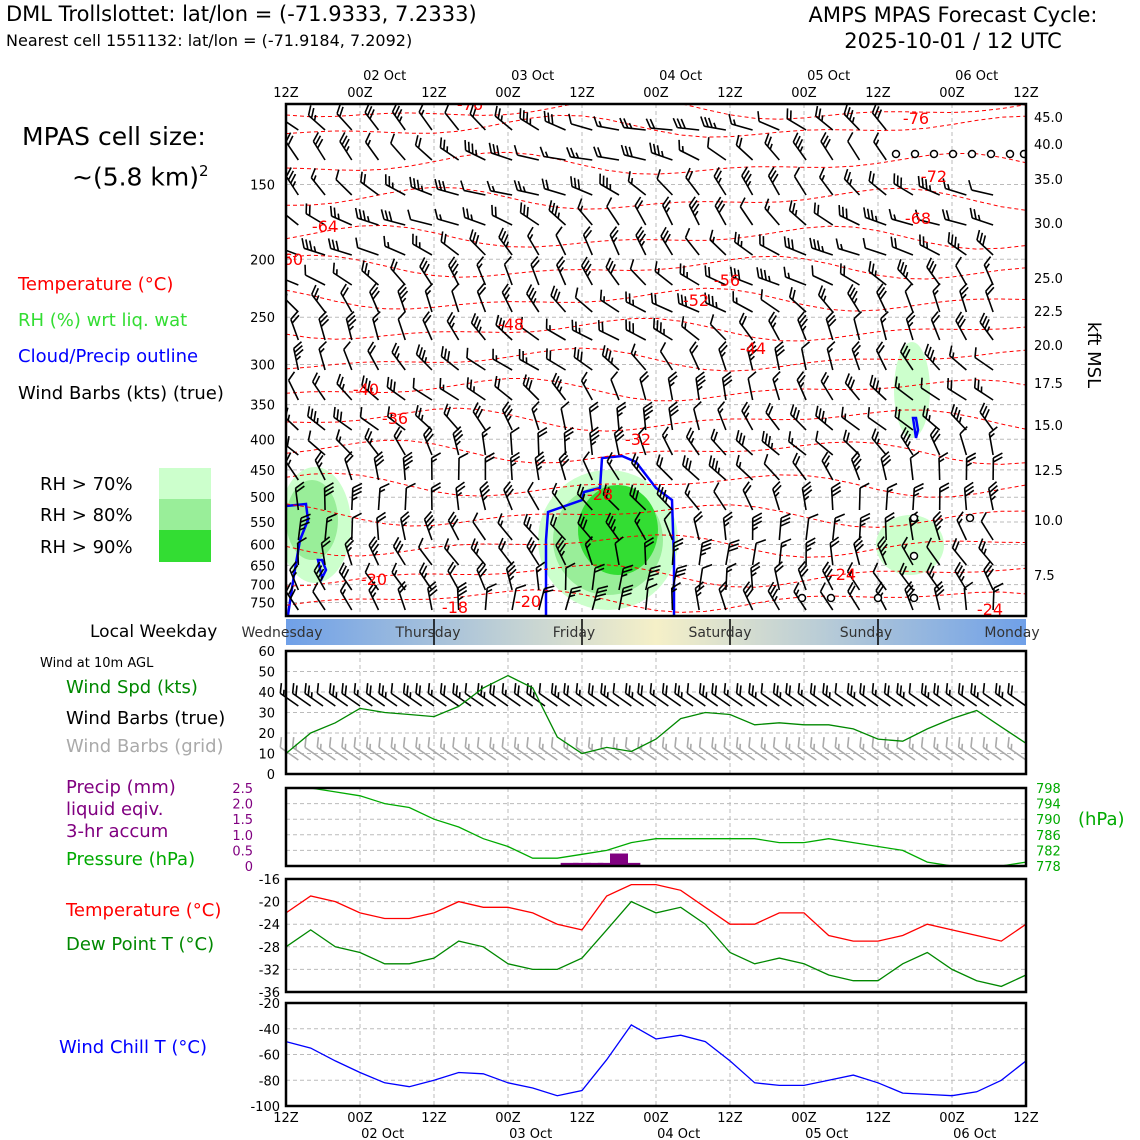  I want to click on wind-barb-159-half, so click(429, 292).